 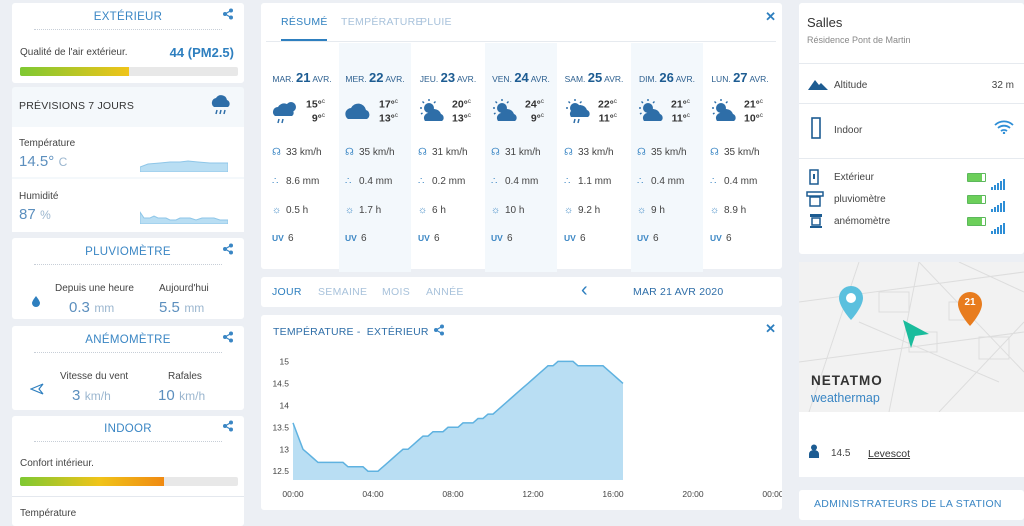 I want to click on station-module: Extérieur, so click(x=911, y=179).